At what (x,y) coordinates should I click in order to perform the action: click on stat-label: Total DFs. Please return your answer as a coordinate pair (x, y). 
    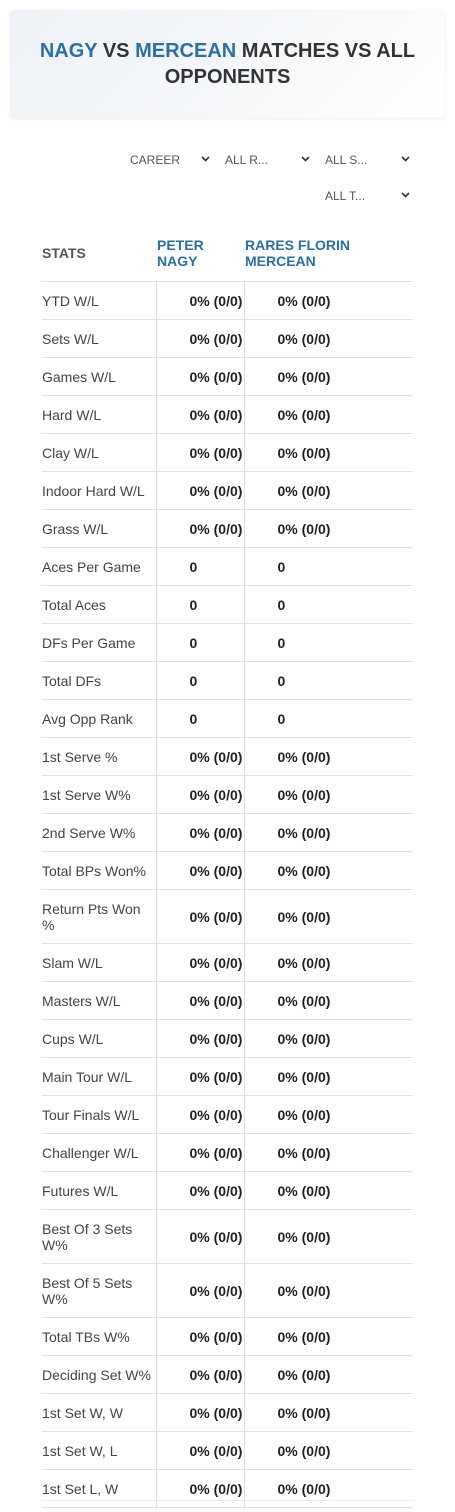
    Looking at the image, I should click on (99, 680).